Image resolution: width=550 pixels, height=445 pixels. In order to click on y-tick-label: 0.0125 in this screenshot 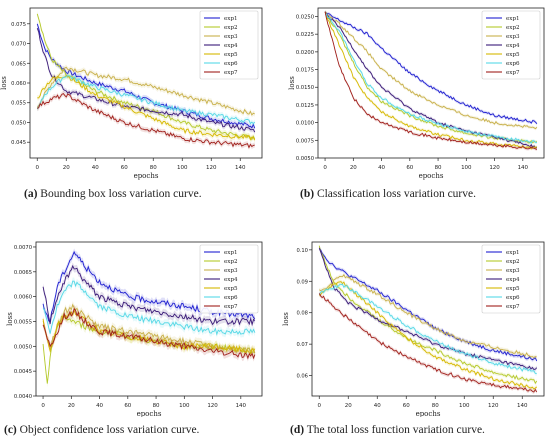, I will do `click(305, 106)`.